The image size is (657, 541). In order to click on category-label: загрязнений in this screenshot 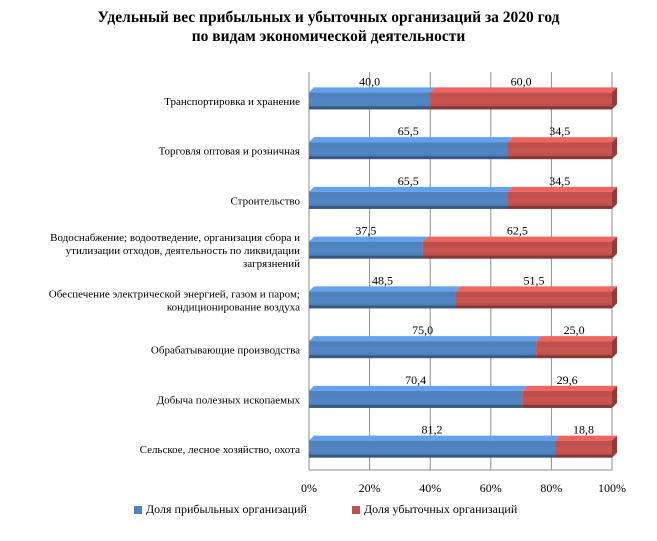, I will do `click(271, 264)`.